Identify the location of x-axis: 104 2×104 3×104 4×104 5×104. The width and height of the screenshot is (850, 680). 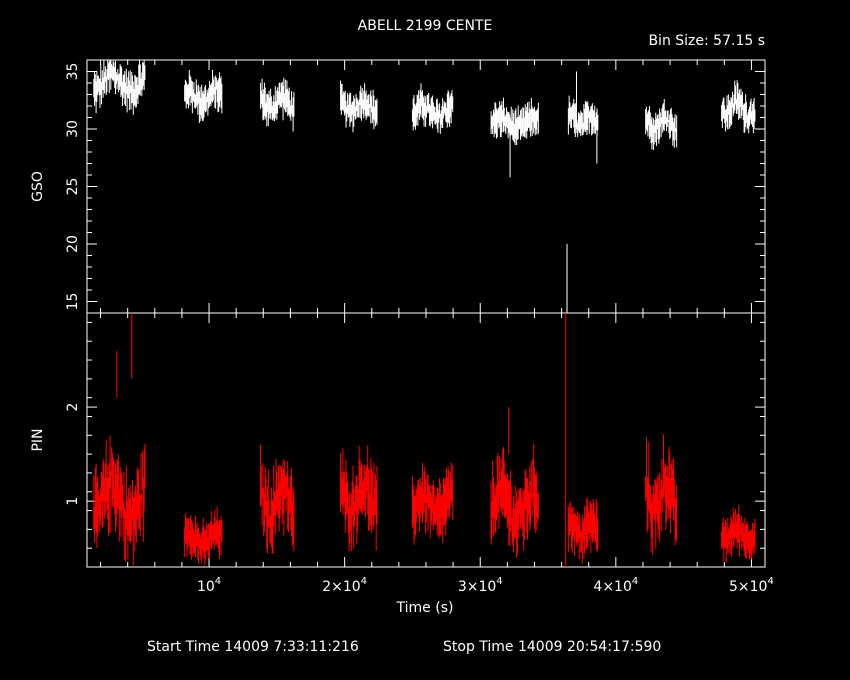
(485, 585).